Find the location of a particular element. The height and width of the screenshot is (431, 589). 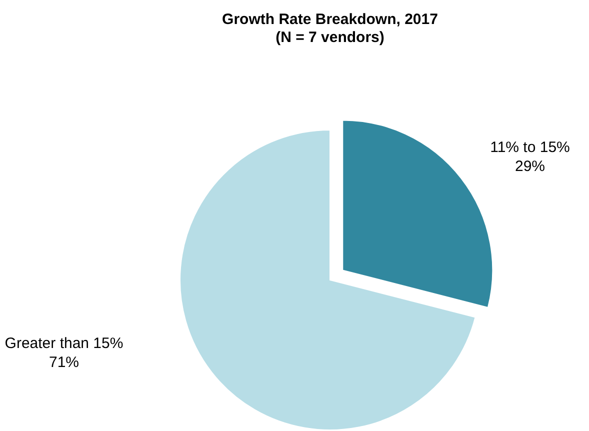

chart-title: Growth Rate Breakdown, 2017 is located at coordinates (330, 19).